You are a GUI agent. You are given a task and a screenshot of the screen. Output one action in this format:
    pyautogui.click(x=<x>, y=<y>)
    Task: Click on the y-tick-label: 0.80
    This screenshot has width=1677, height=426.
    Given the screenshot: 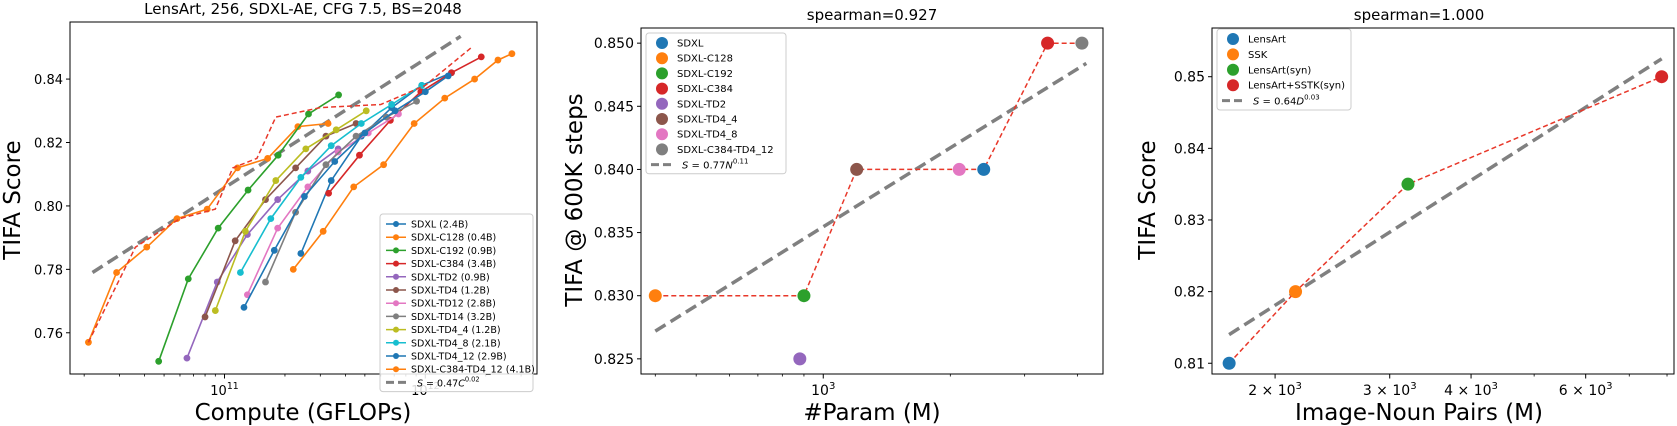 What is the action you would take?
    pyautogui.click(x=48, y=207)
    